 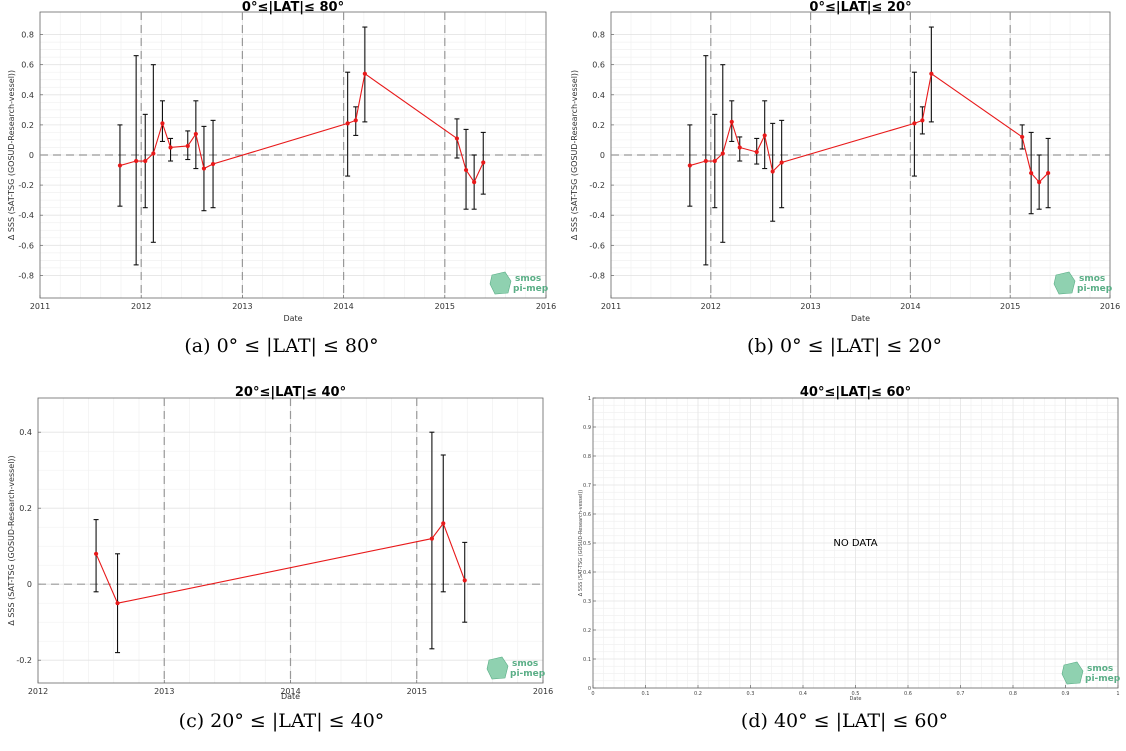 What do you see at coordinates (910, 306) in the screenshot?
I see `x-tick-label: 2014` at bounding box center [910, 306].